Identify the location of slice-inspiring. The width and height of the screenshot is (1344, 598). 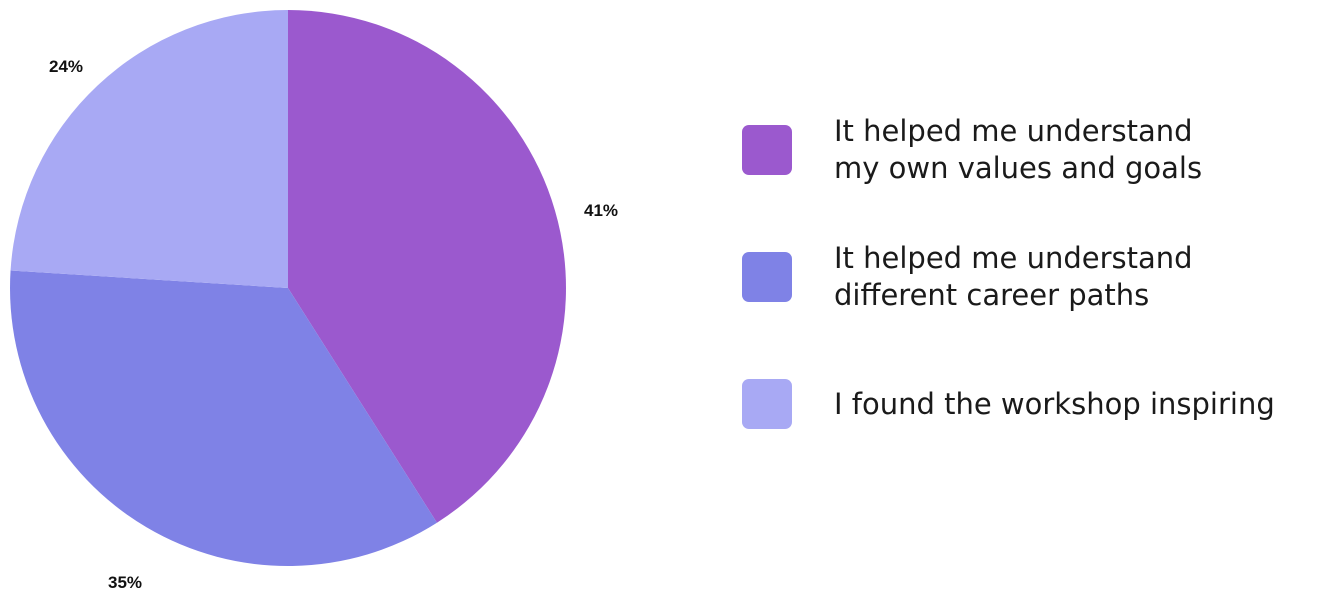
(149, 149).